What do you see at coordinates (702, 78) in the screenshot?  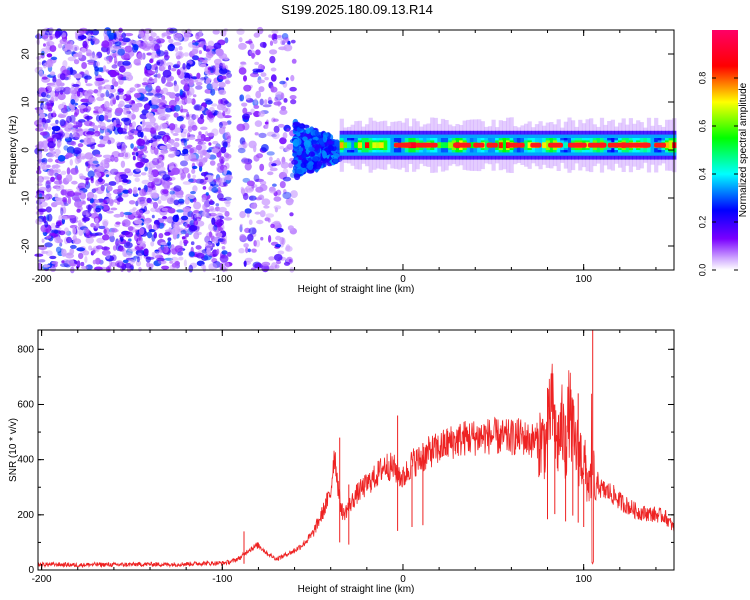 I see `colorbar-tick-label: 0.8` at bounding box center [702, 78].